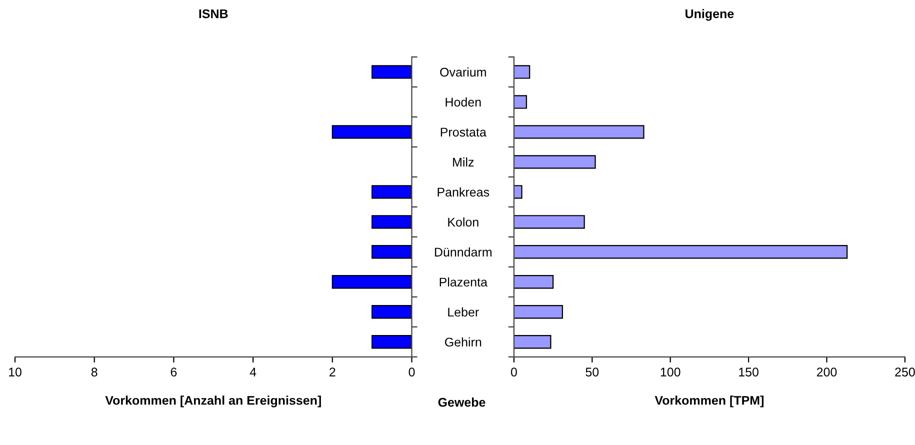  Describe the element at coordinates (464, 192) in the screenshot. I see `y-tick-label: Pankreas` at that location.